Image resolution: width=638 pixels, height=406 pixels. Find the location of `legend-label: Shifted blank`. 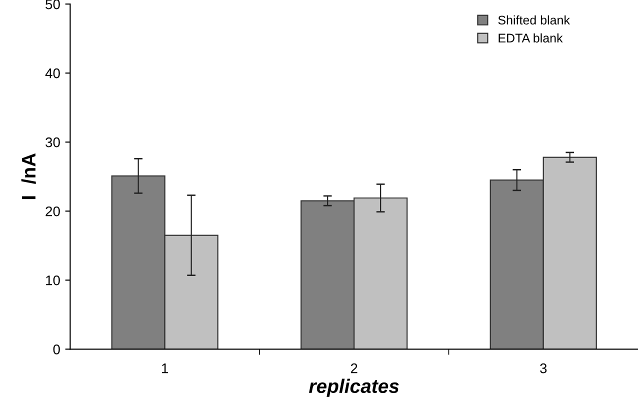

legend-label: Shifted blank is located at coordinates (534, 20).